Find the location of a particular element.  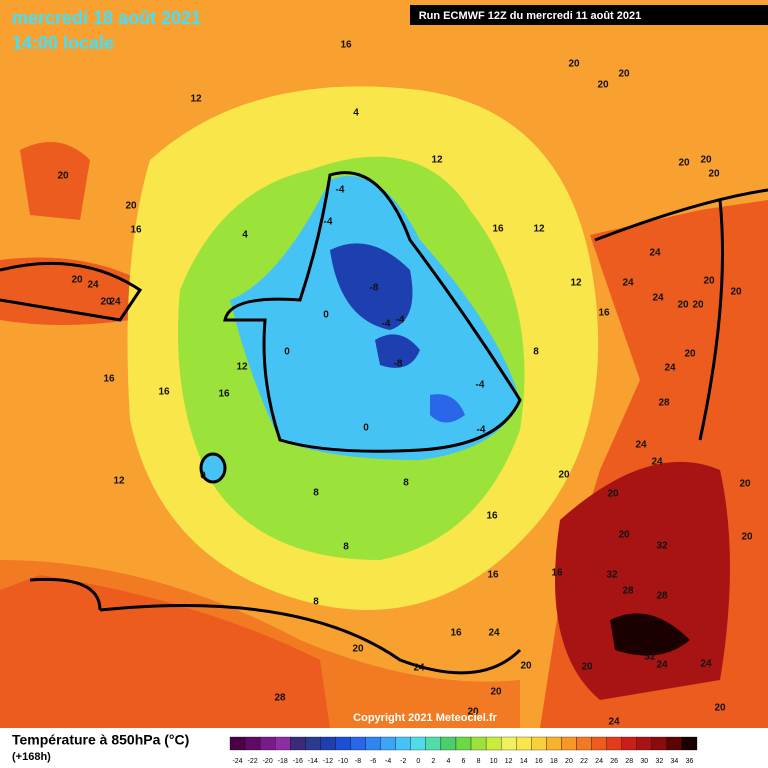

scale-label: 32 is located at coordinates (659, 761).